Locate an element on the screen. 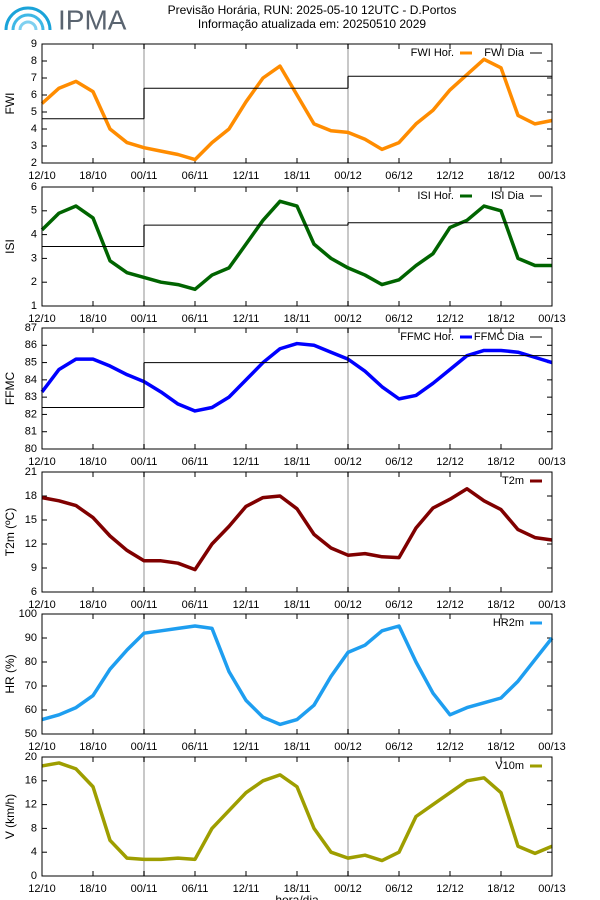 The width and height of the screenshot is (600, 900). y-tick-label: 87 is located at coordinates (31, 328).